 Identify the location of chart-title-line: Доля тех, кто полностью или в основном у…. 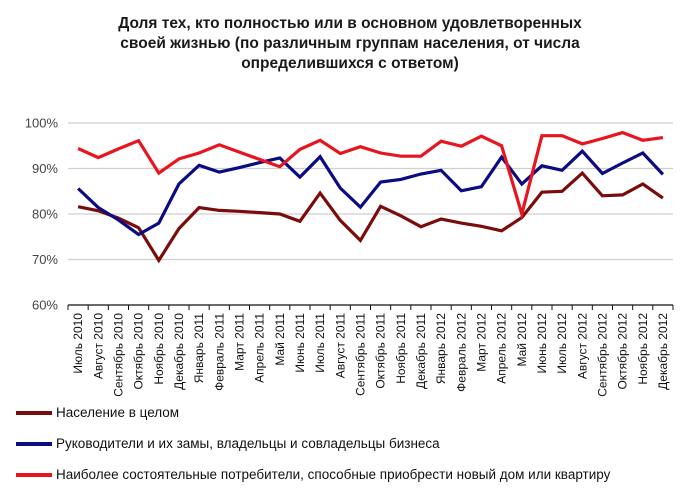
(350, 23).